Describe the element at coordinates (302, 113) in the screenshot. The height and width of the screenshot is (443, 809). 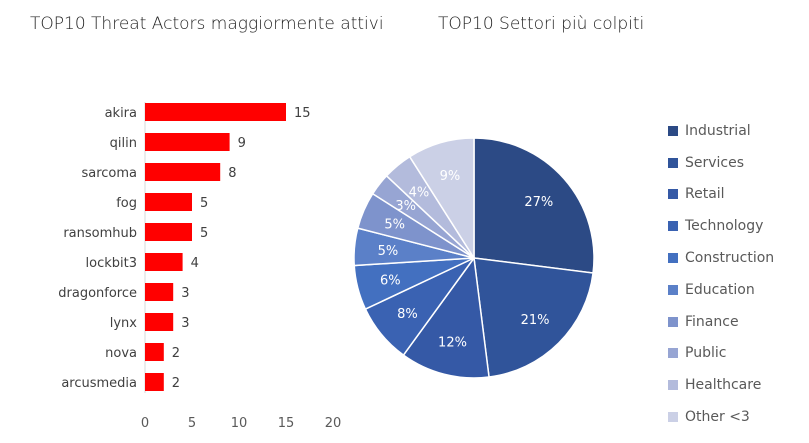
I see `data-label: 15` at that location.